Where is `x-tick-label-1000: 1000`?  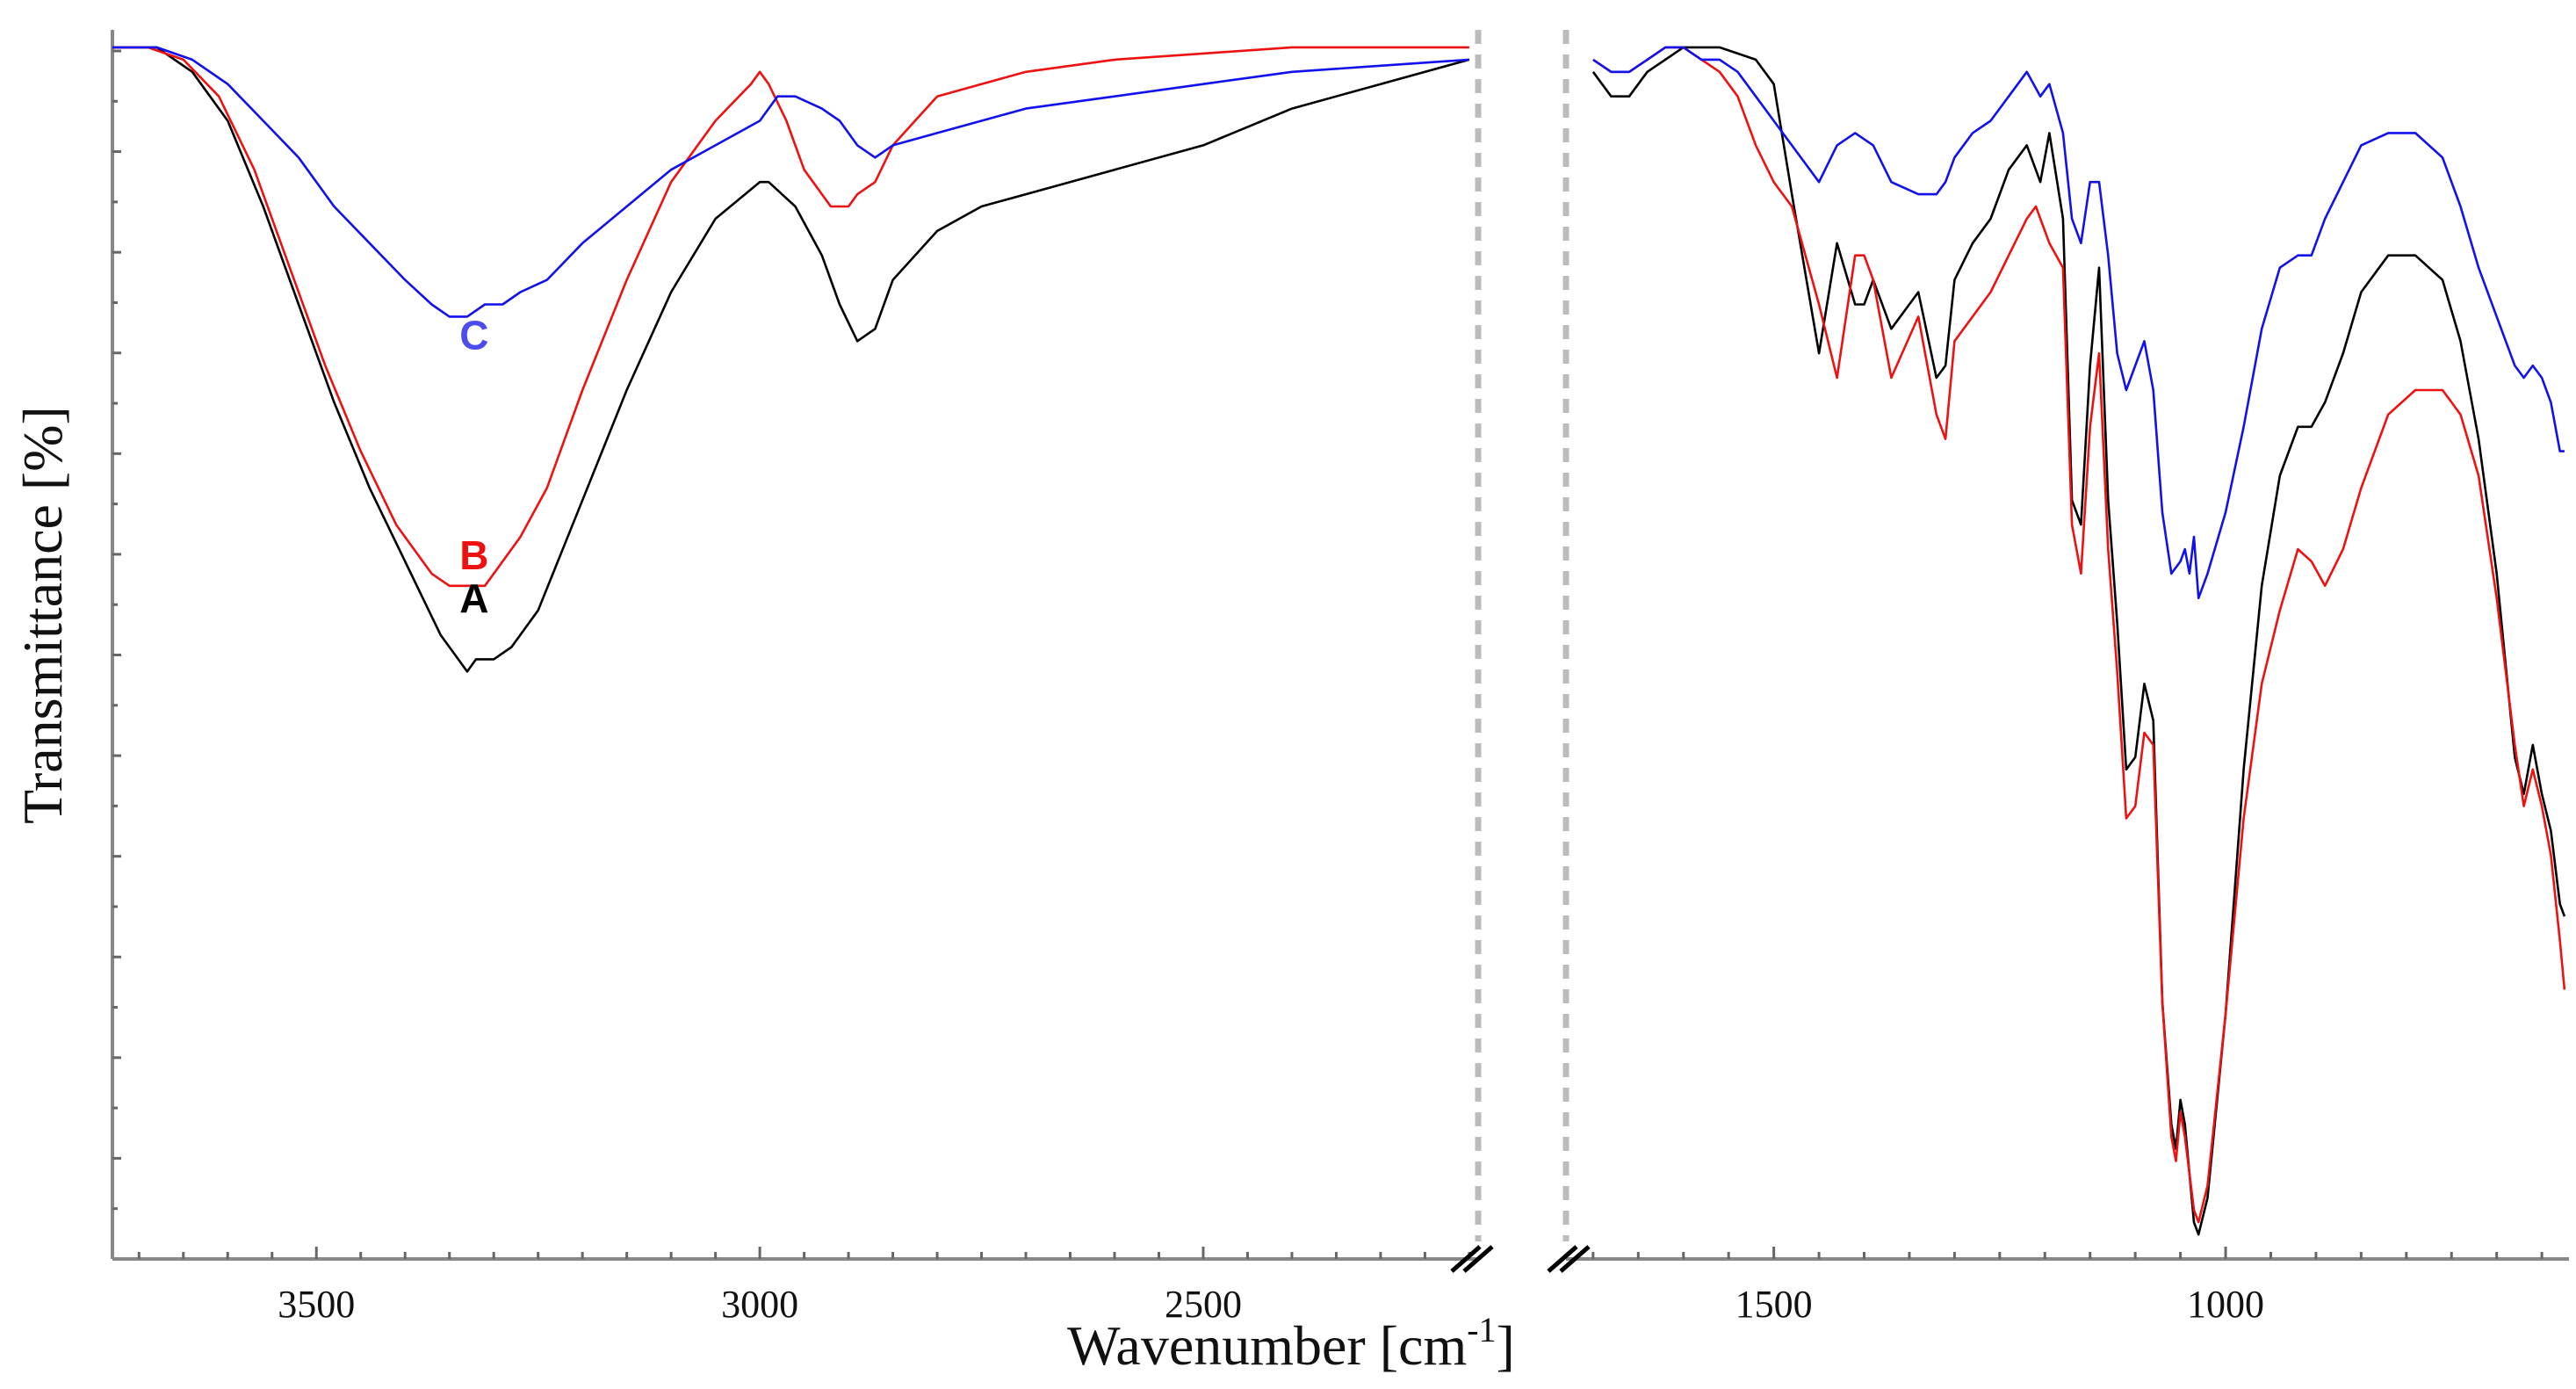
x-tick-label-1000: 1000 is located at coordinates (2225, 1304).